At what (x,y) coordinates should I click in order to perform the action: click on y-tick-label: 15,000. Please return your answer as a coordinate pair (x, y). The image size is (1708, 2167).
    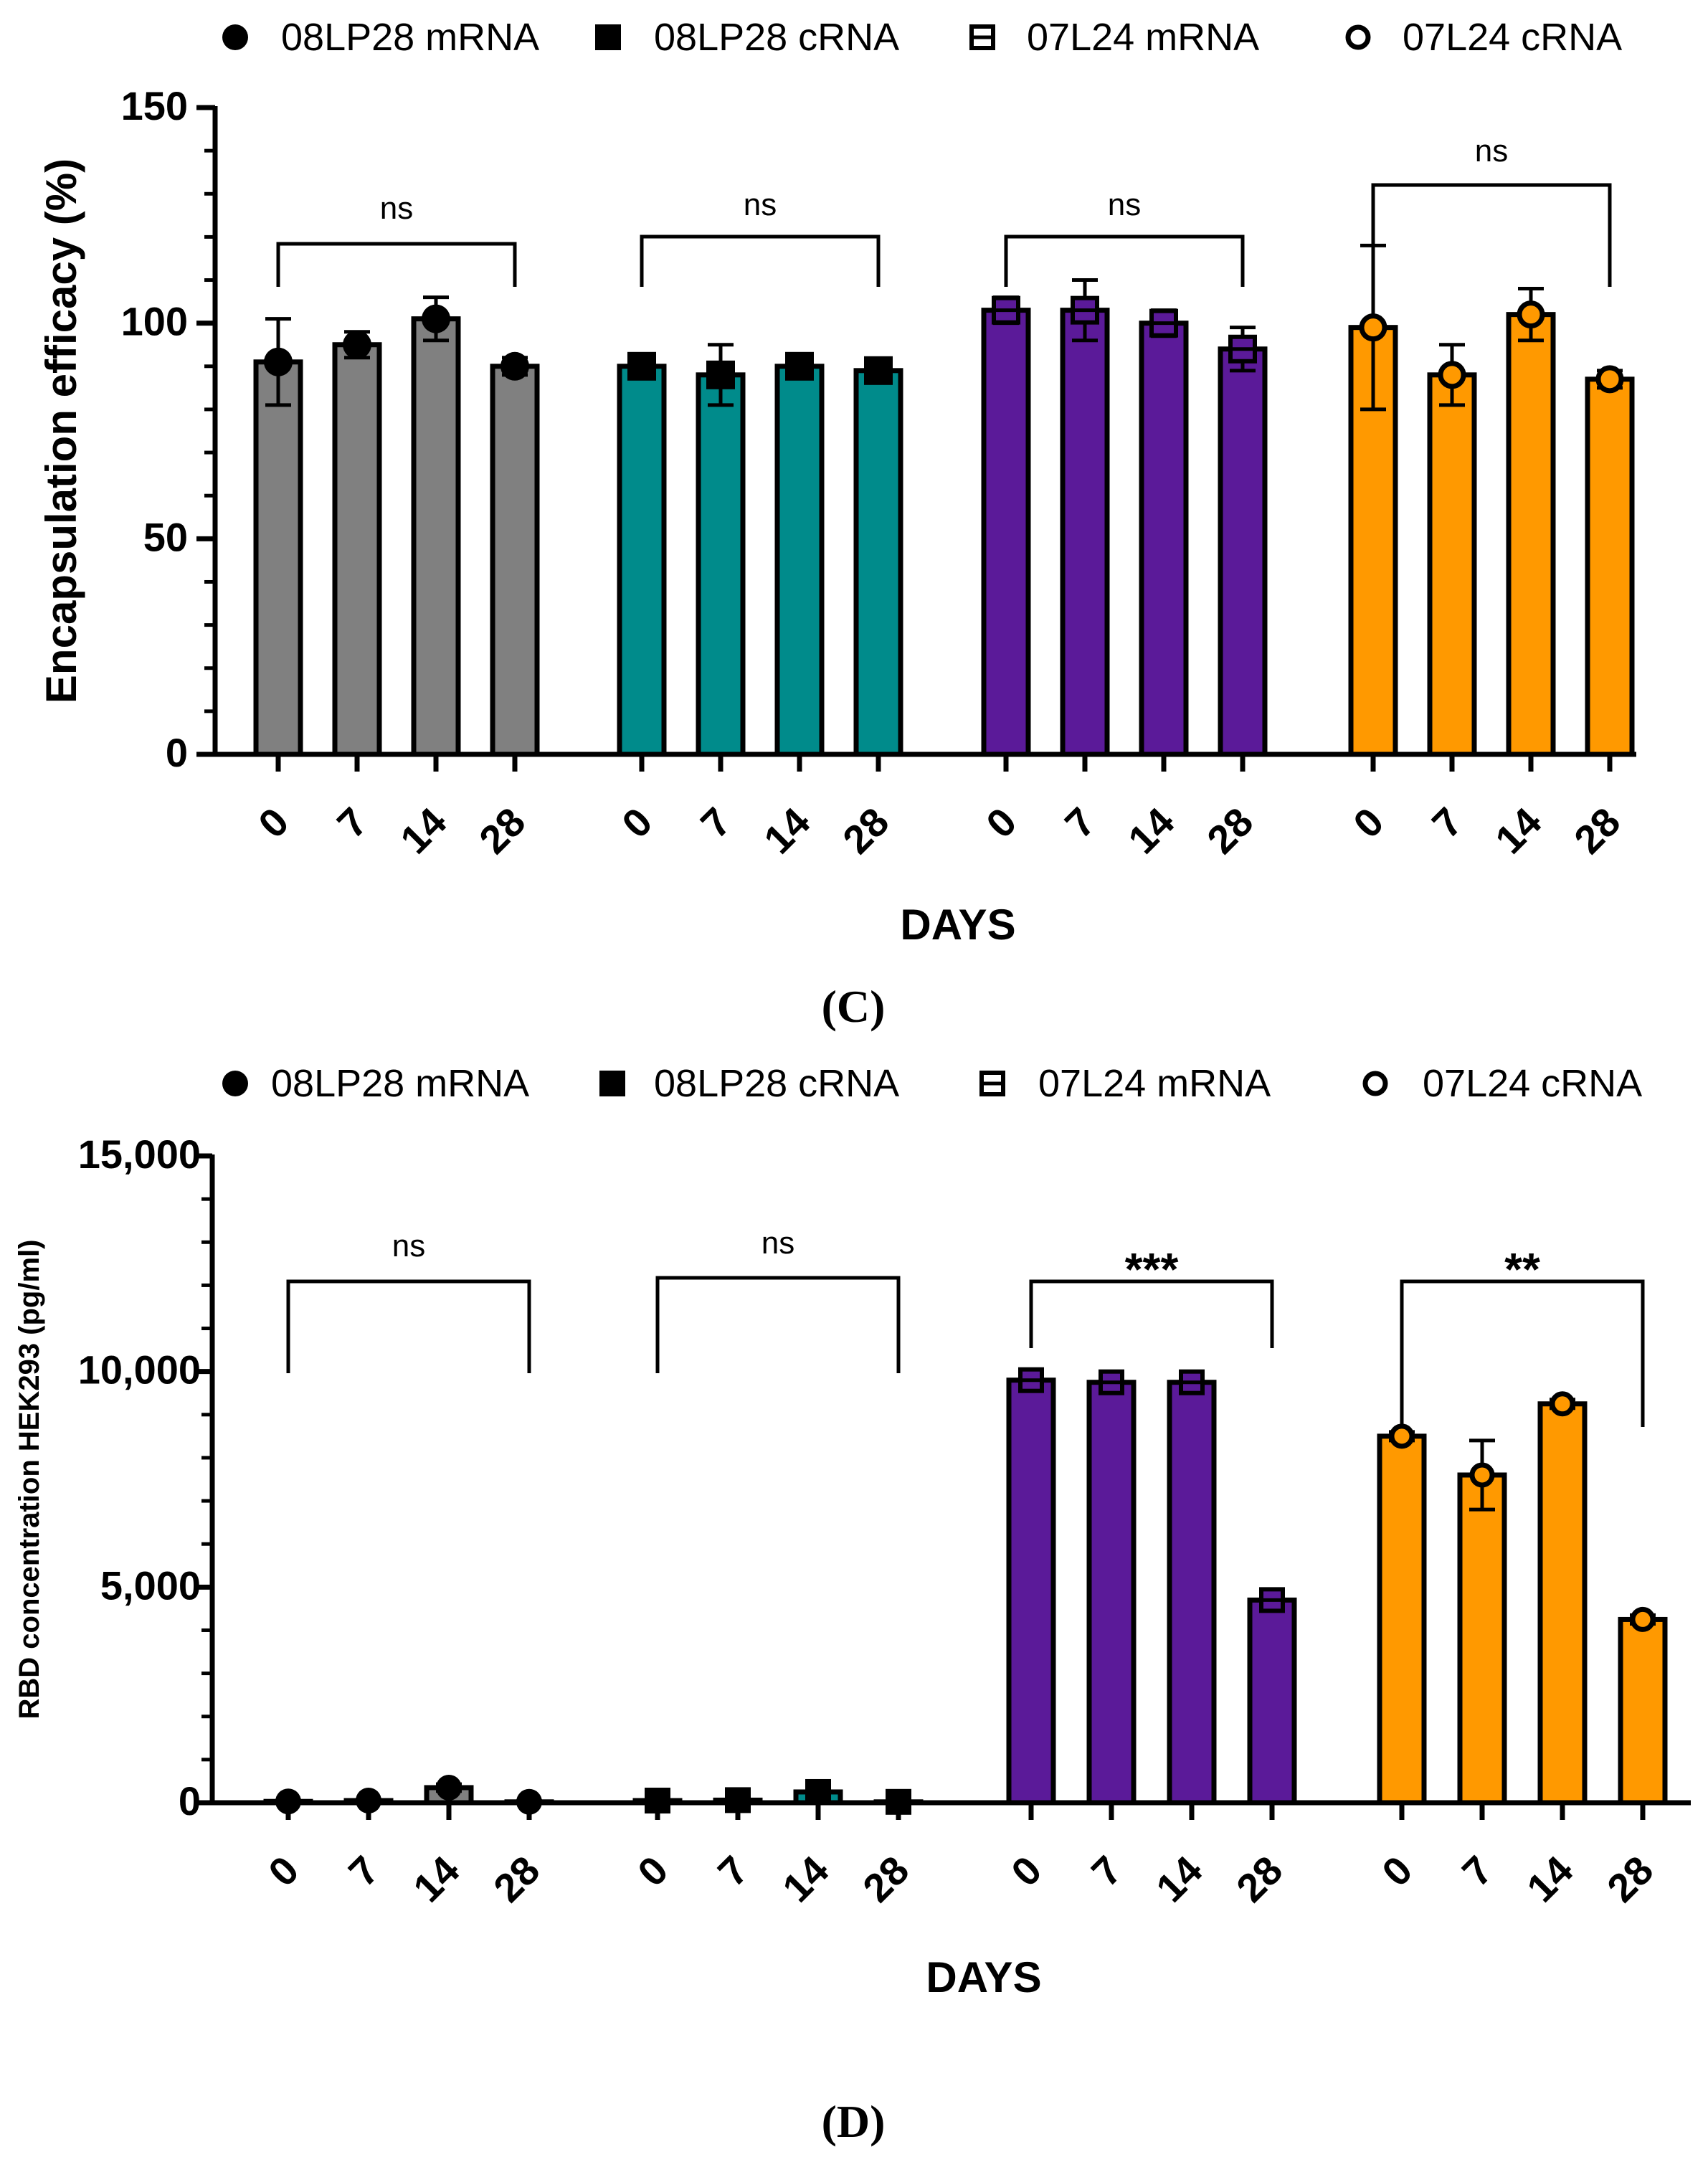
    Looking at the image, I should click on (139, 1154).